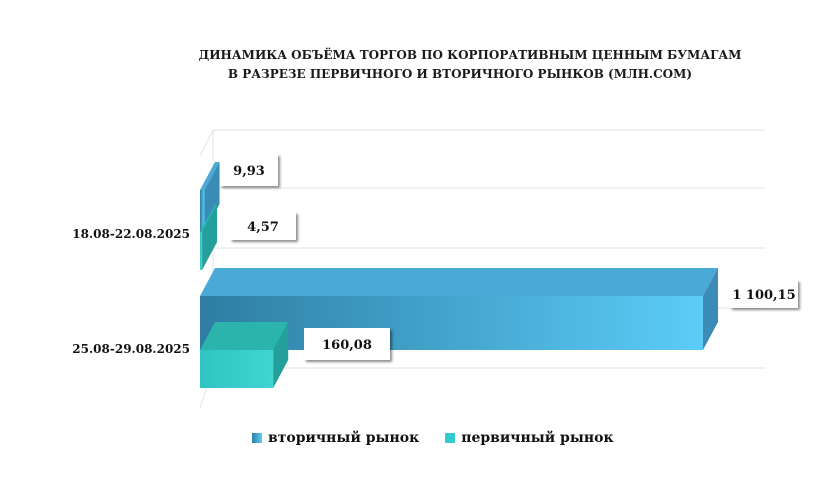 This screenshot has width=827, height=479. I want to click on data-label-0-1: 1 100,15, so click(763, 295).